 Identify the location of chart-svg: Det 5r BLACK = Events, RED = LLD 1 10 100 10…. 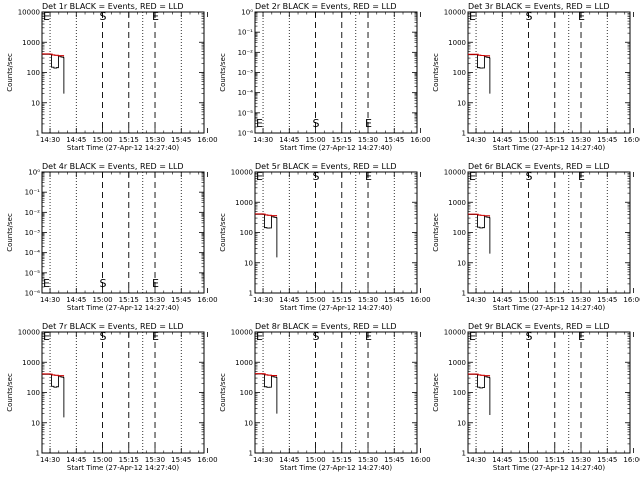
(325, 237).